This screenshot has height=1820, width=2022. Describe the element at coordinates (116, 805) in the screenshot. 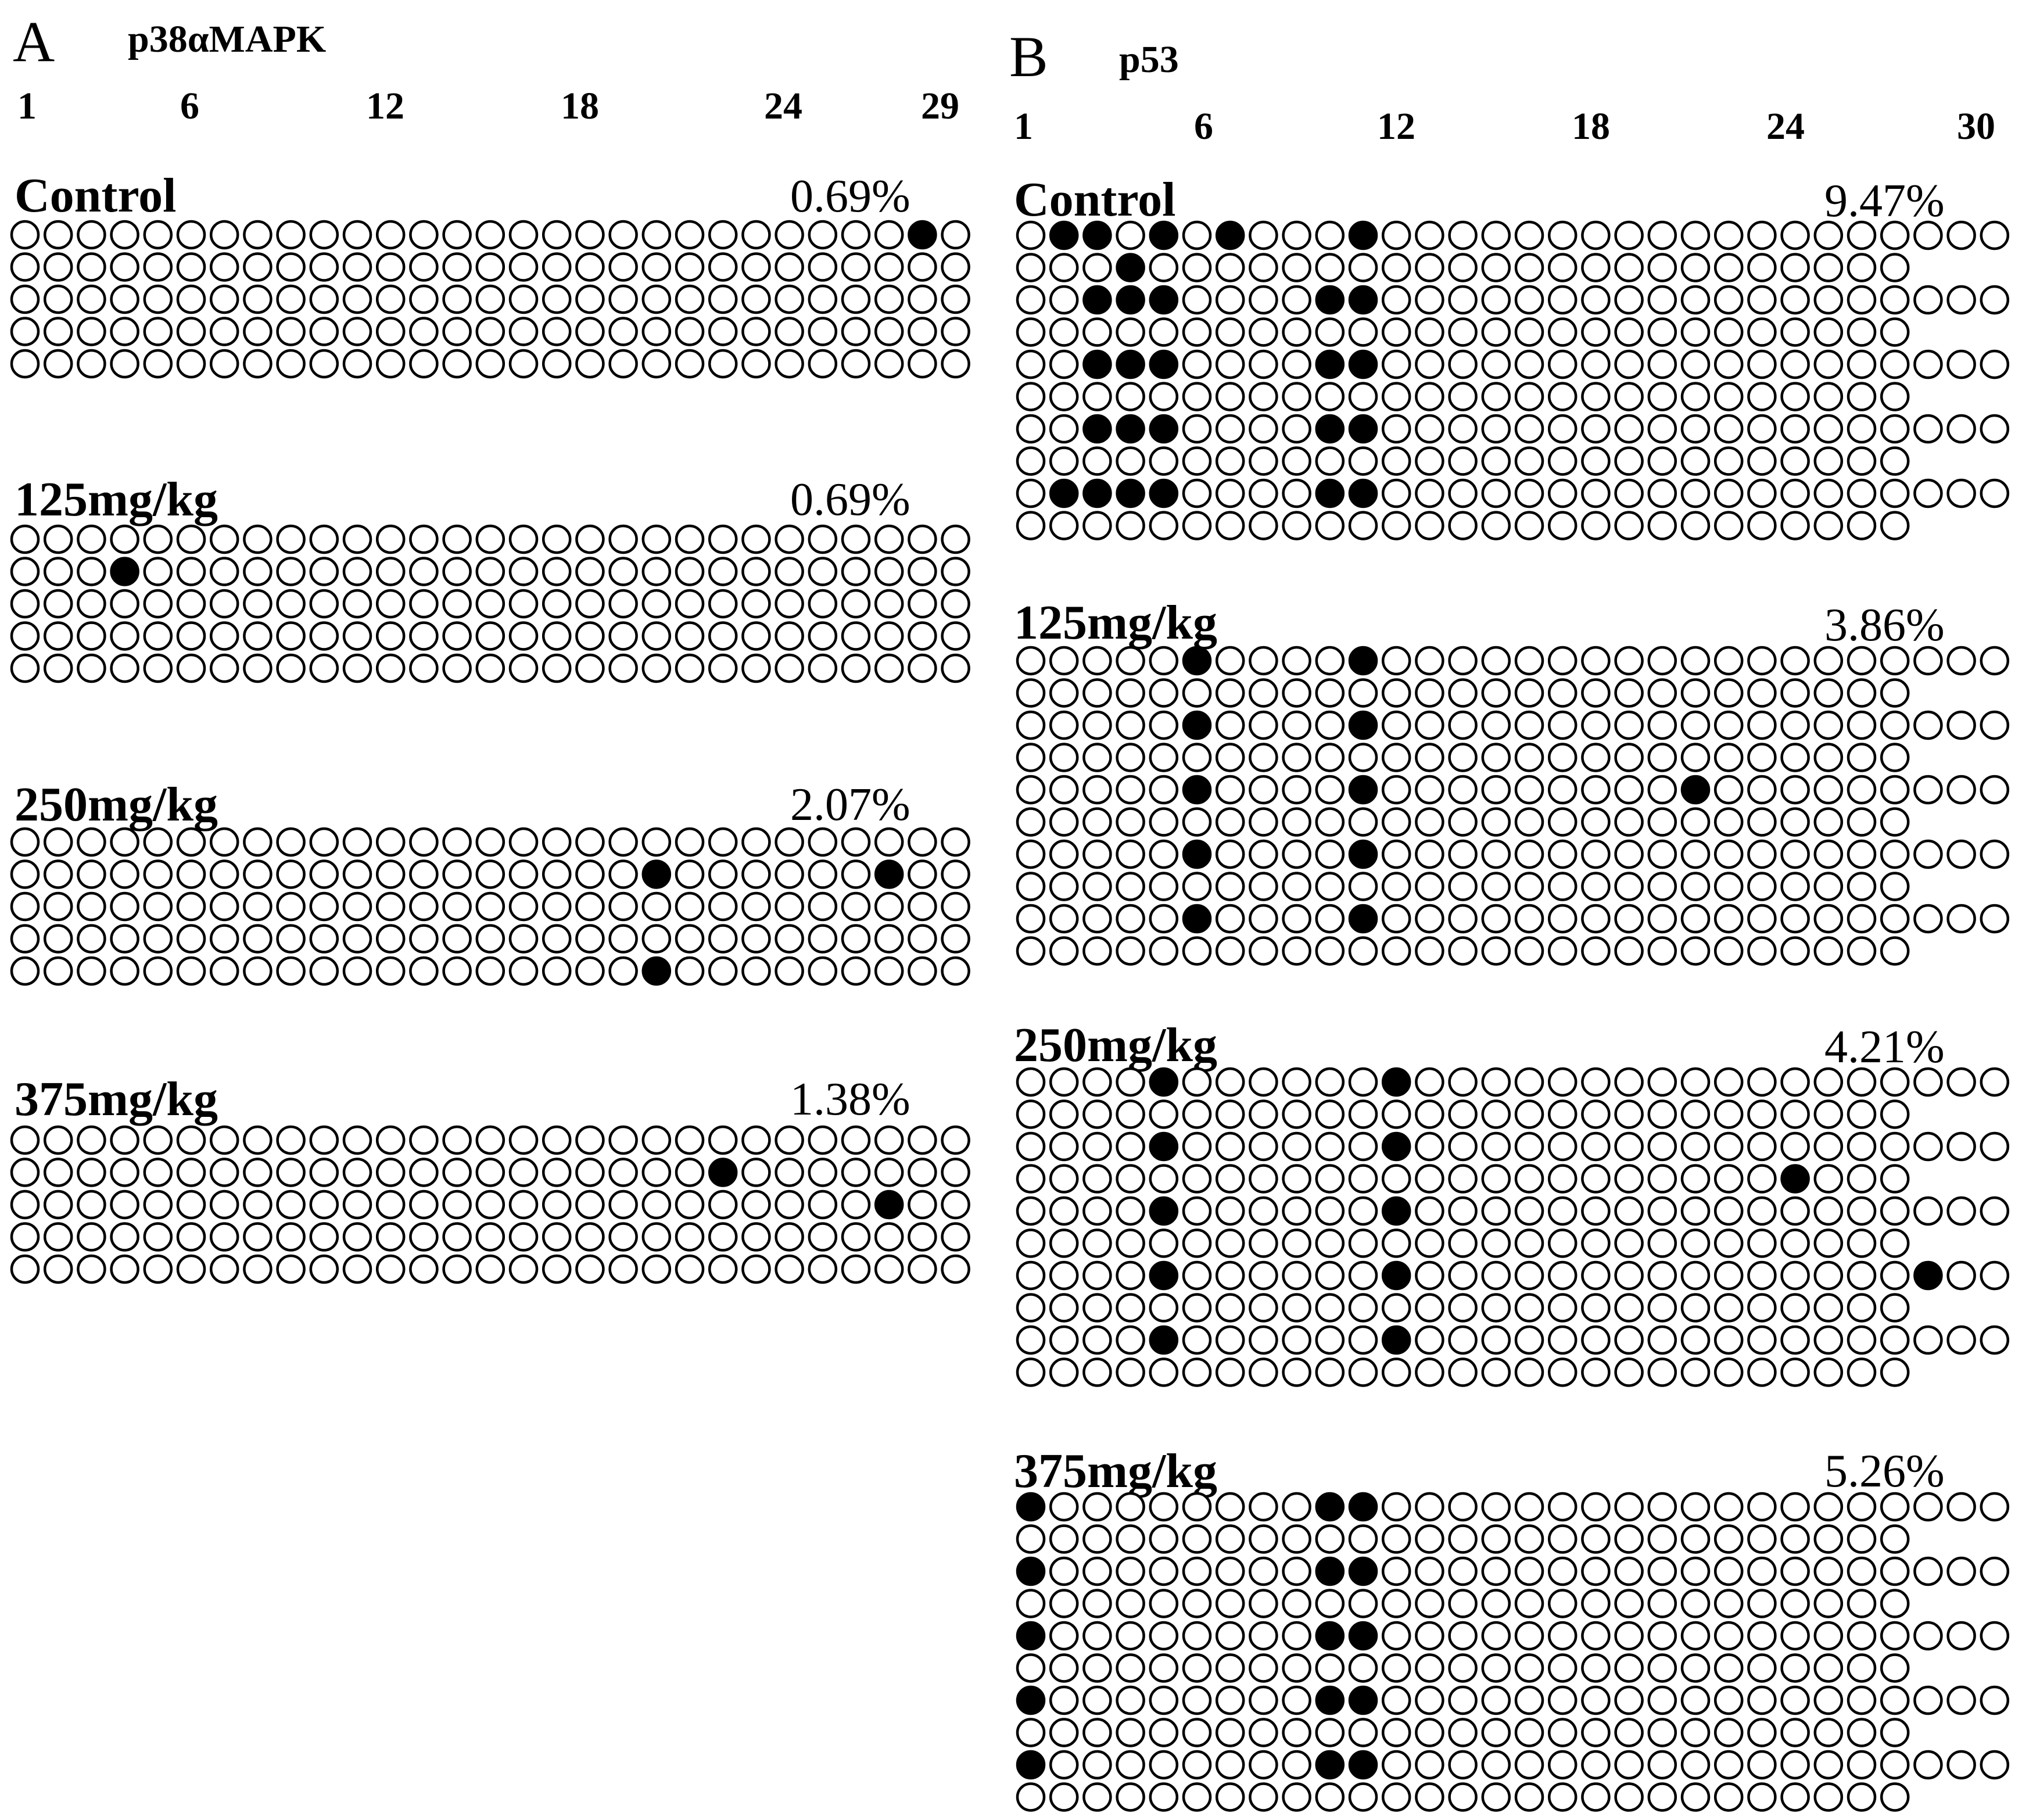

I see `group-label: 250mg/kg` at that location.